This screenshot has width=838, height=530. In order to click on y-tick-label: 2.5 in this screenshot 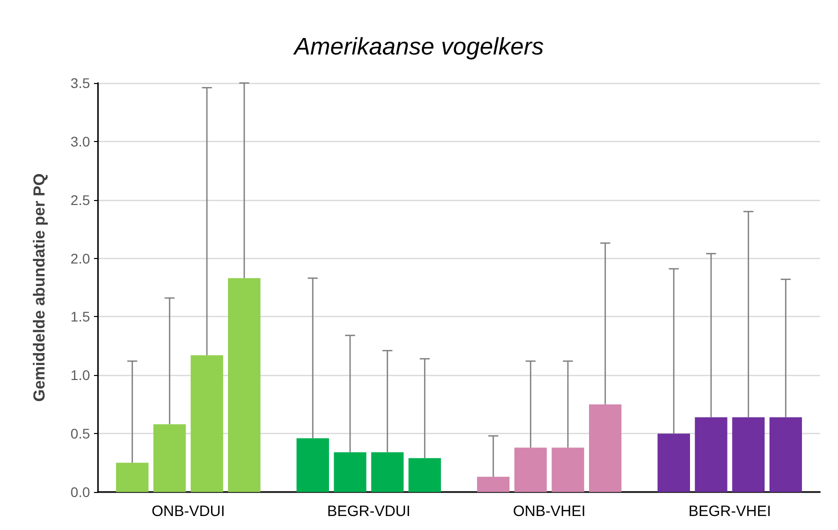, I will do `click(80, 200)`.